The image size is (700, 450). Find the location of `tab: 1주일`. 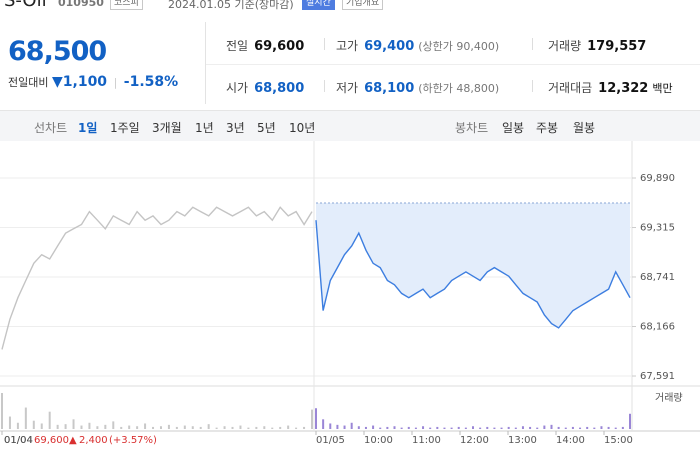

tab: 1주일 is located at coordinates (125, 128).